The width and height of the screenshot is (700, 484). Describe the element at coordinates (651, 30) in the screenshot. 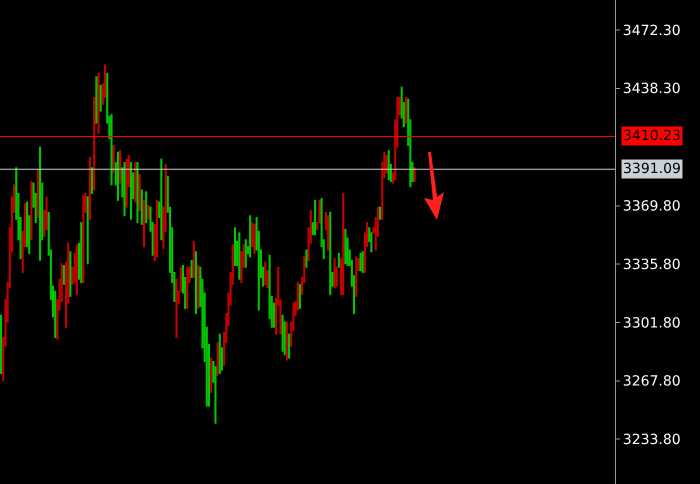

I see `y-tick-label: 3472.30` at that location.